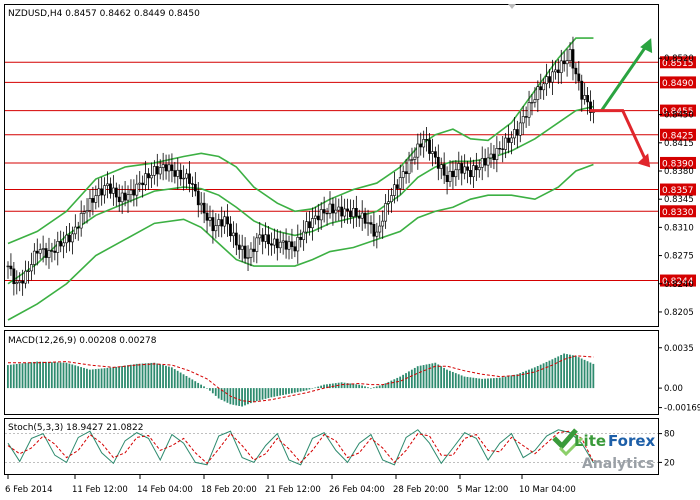 The width and height of the screenshot is (700, 500). I want to click on level-label: 0.8425, so click(678, 136).